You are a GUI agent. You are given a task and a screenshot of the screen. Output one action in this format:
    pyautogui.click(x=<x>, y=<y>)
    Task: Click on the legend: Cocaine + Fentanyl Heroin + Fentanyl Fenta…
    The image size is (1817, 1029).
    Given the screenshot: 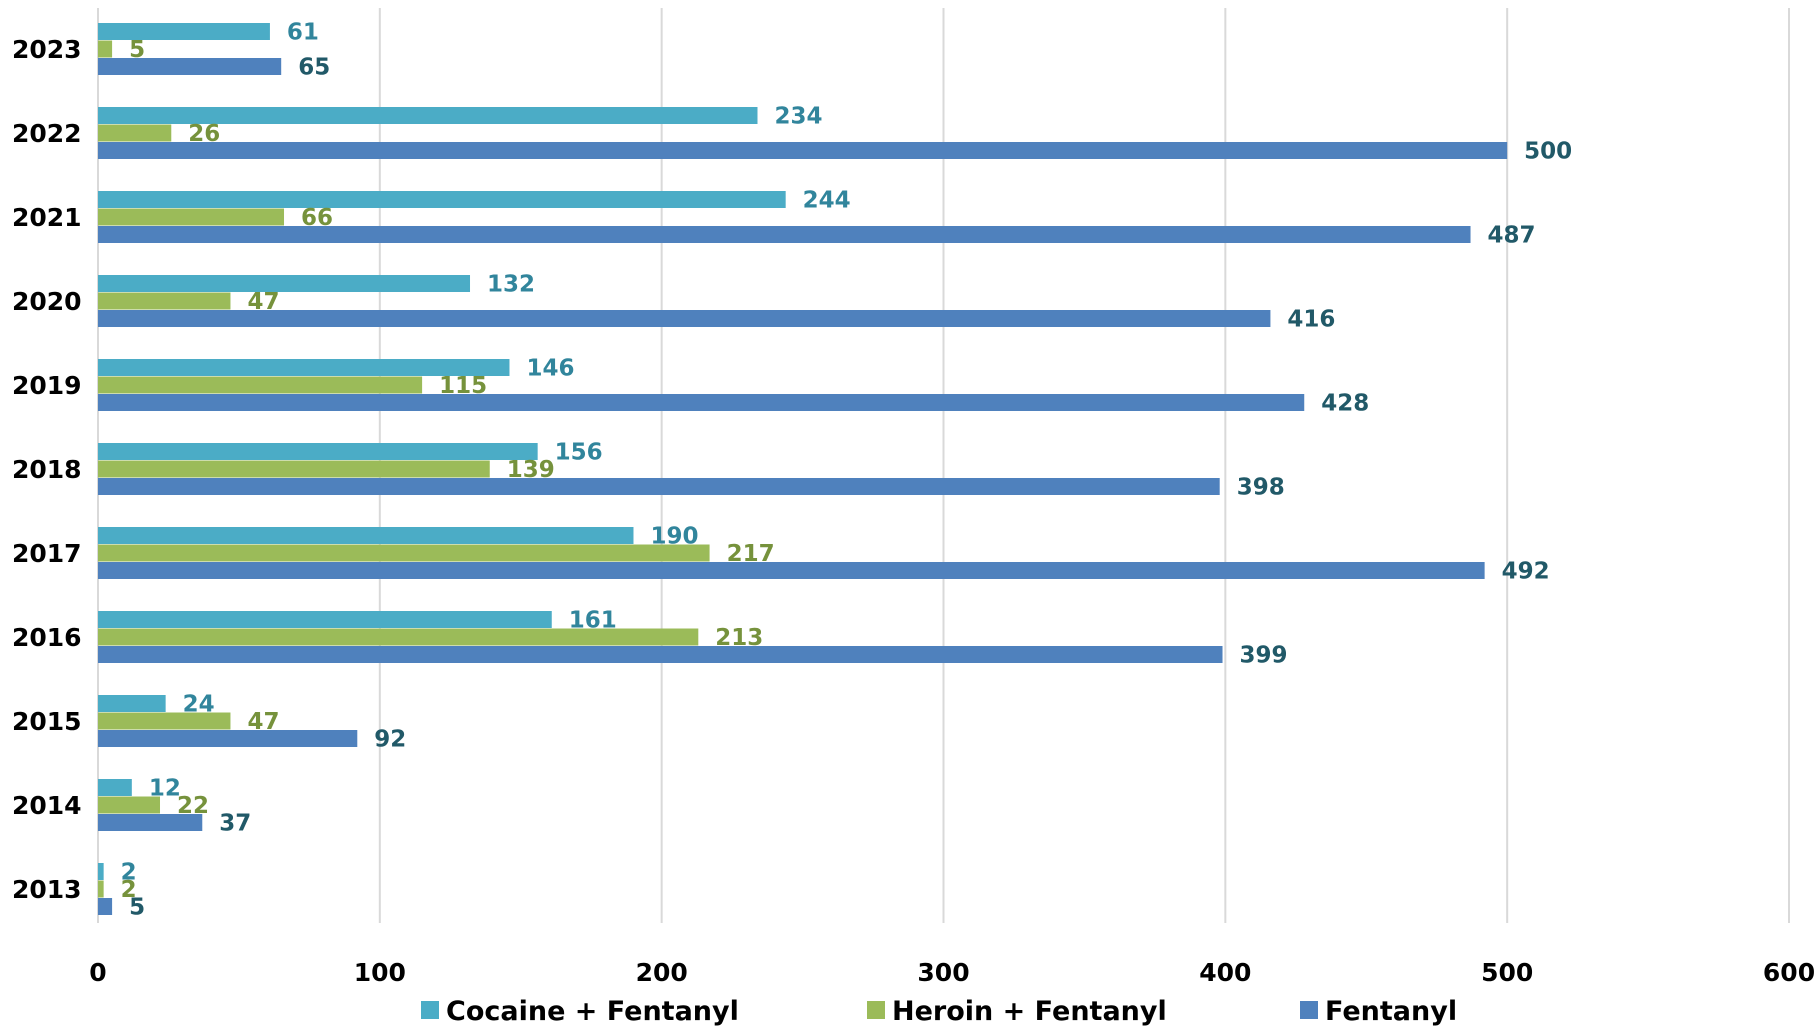 What is the action you would take?
    pyautogui.click(x=939, y=1011)
    